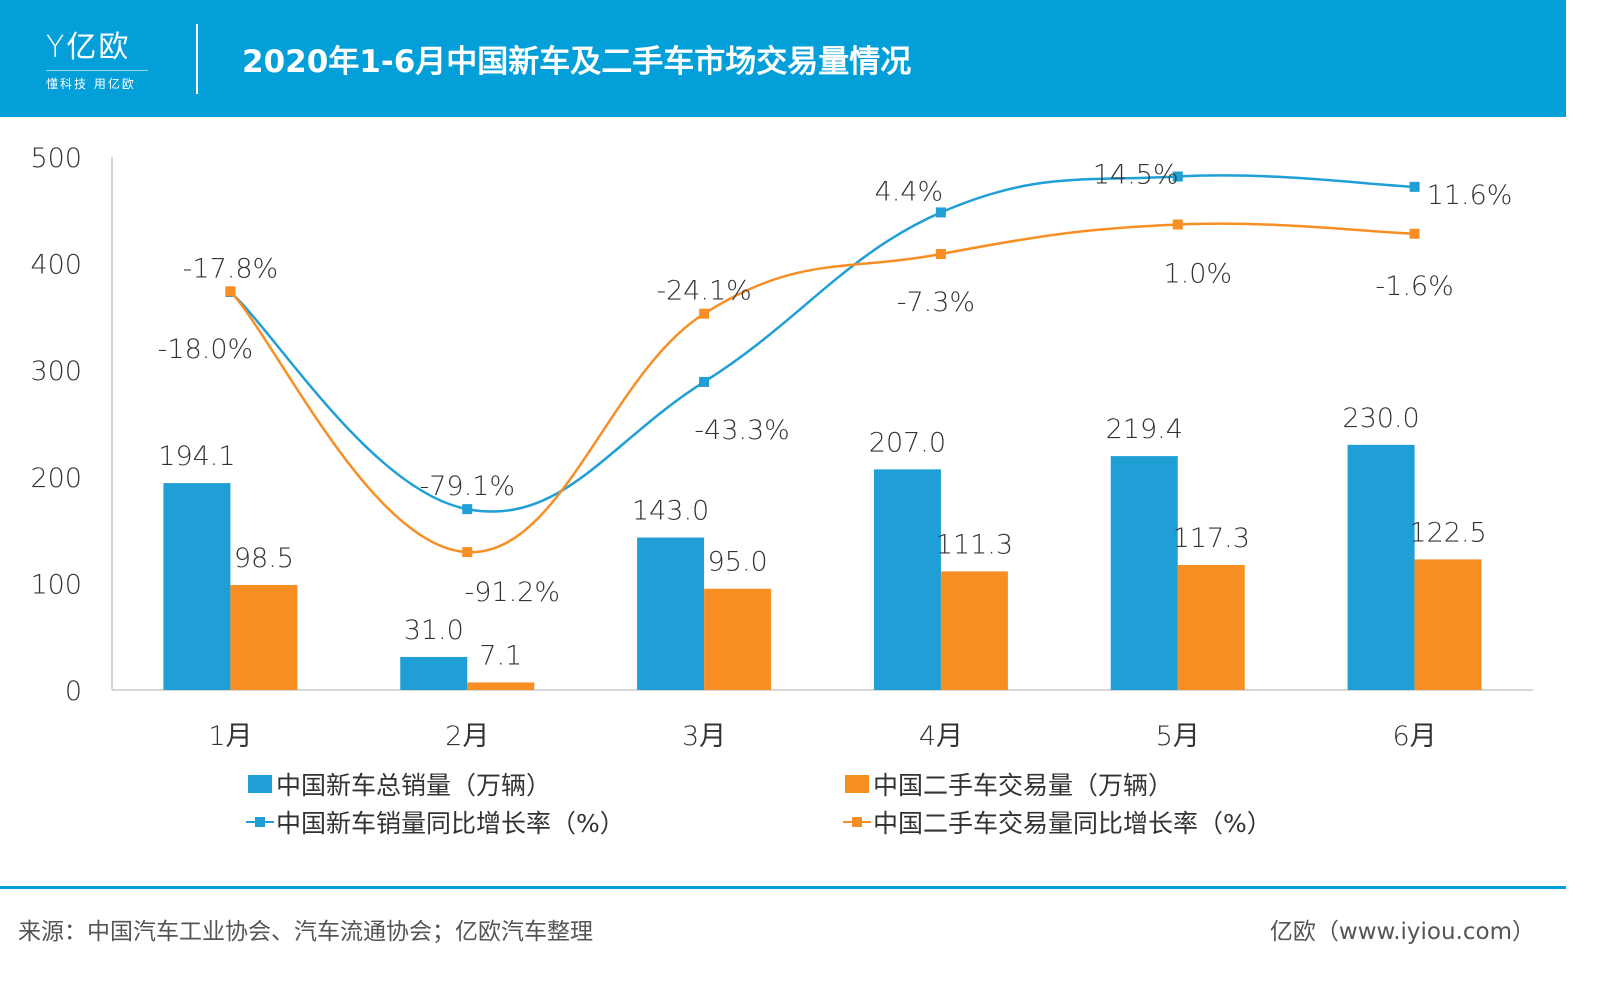  What do you see at coordinates (399, 784) in the screenshot?
I see `legend-item-new-bar: 中国新车总销量（万辆）` at bounding box center [399, 784].